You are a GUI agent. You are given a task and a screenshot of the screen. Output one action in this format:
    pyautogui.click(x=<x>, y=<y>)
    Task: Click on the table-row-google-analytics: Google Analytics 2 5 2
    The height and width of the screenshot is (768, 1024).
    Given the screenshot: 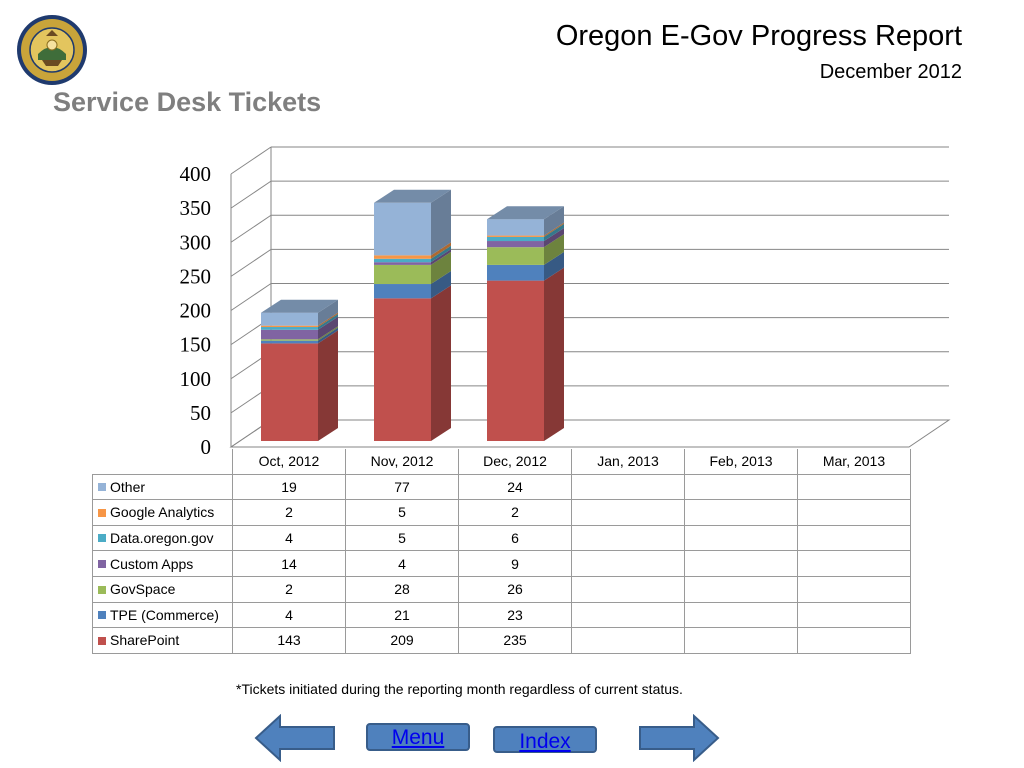 What is the action you would take?
    pyautogui.click(x=501, y=512)
    